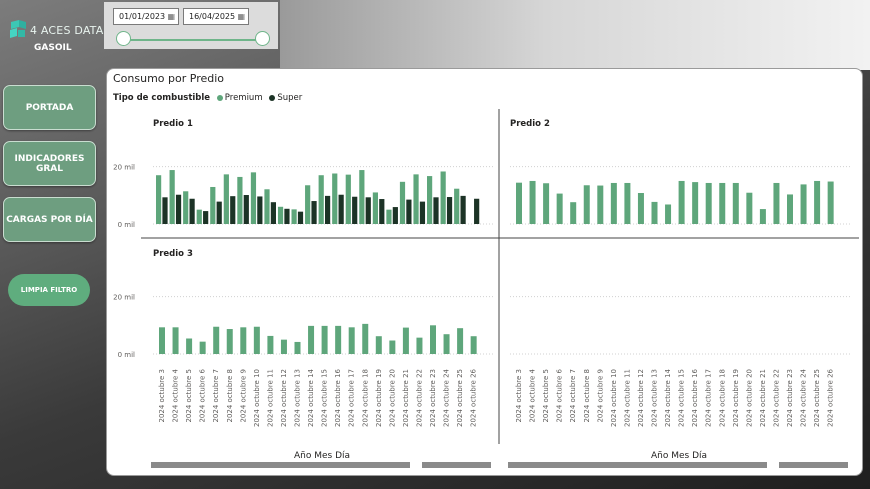 The height and width of the screenshot is (489, 870). Describe the element at coordinates (641, 398) in the screenshot. I see `x-tick-label: 2024 octubre 12` at that location.